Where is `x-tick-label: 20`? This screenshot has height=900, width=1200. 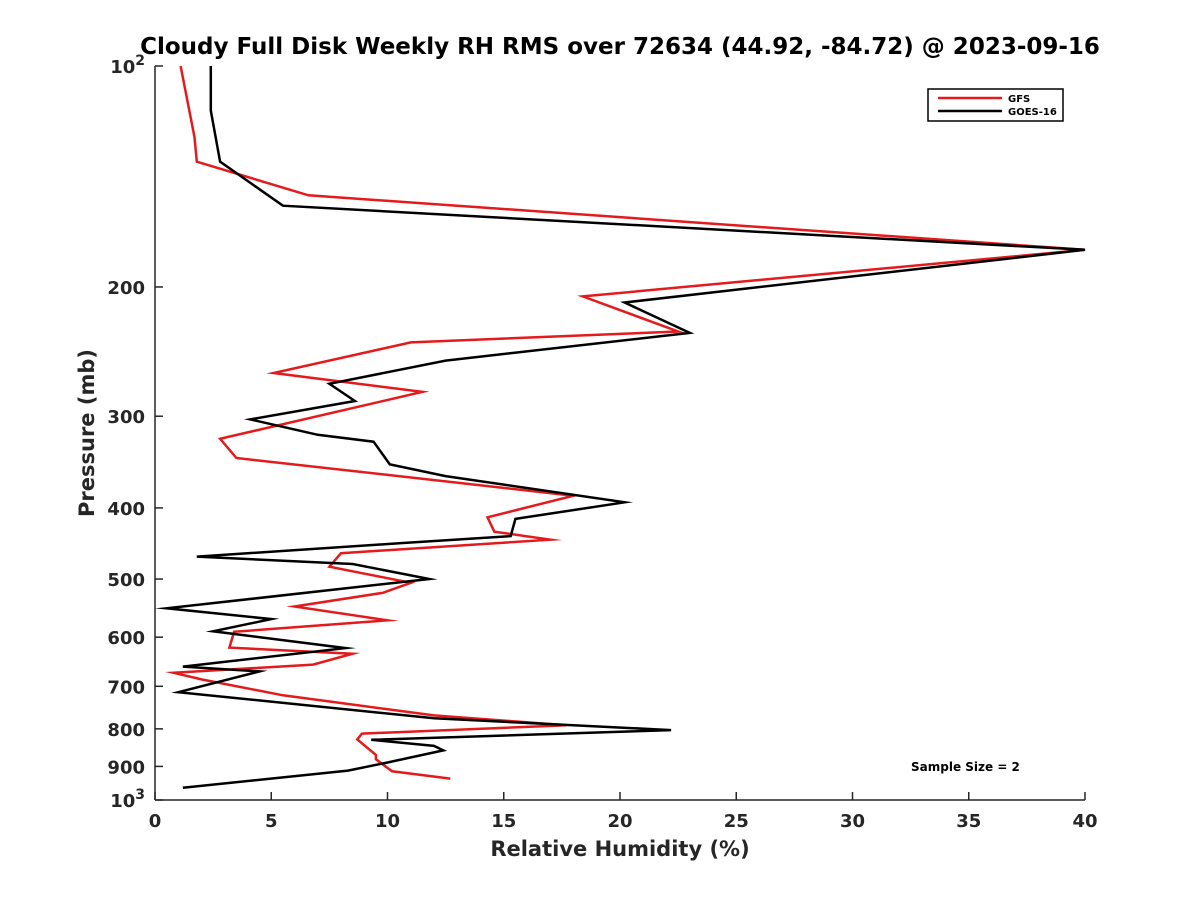
x-tick-label: 20 is located at coordinates (619, 821).